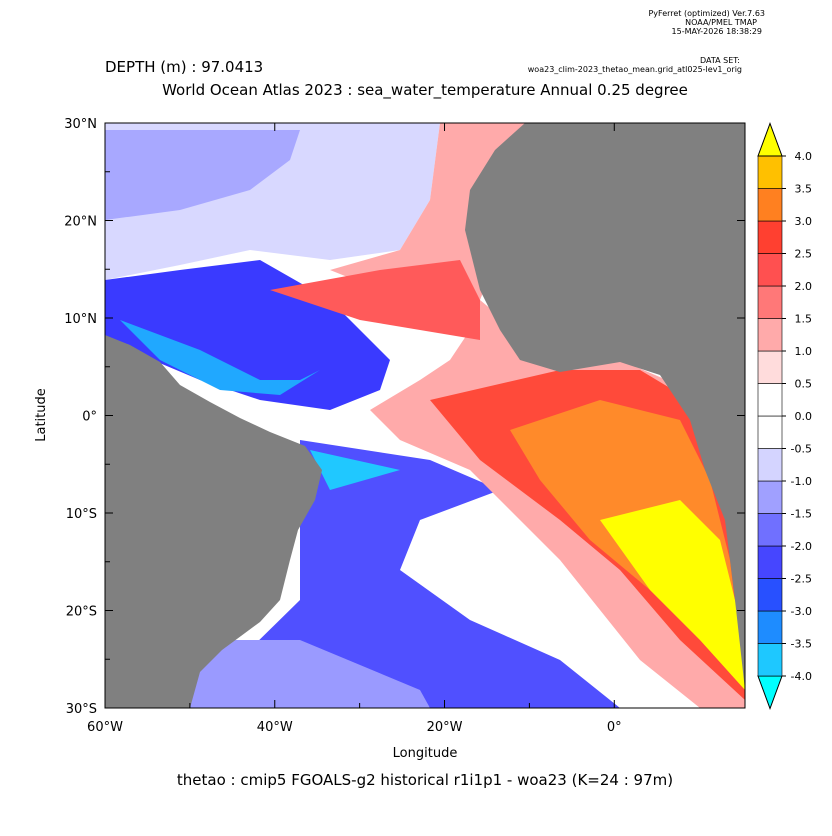  What do you see at coordinates (720, 60) in the screenshot?
I see `dataset-label: DATA SET:` at bounding box center [720, 60].